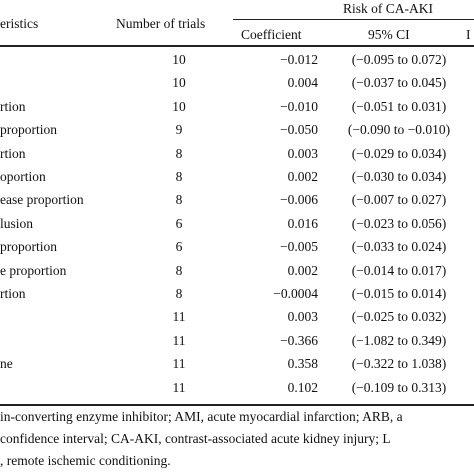  I want to click on table-bottom-rule, so click(237, 405).